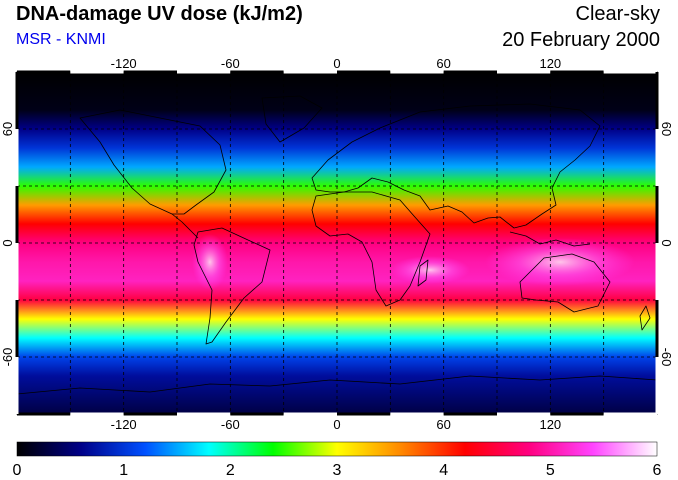 This screenshot has height=480, width=678. Describe the element at coordinates (666, 129) in the screenshot. I see `lat-tick-label-right: 60` at that location.